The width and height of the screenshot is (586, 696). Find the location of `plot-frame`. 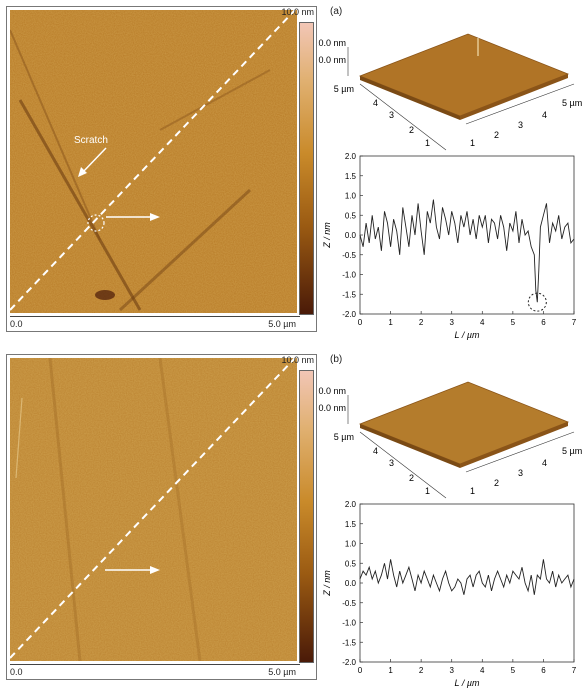

plot-frame is located at coordinates (467, 583).